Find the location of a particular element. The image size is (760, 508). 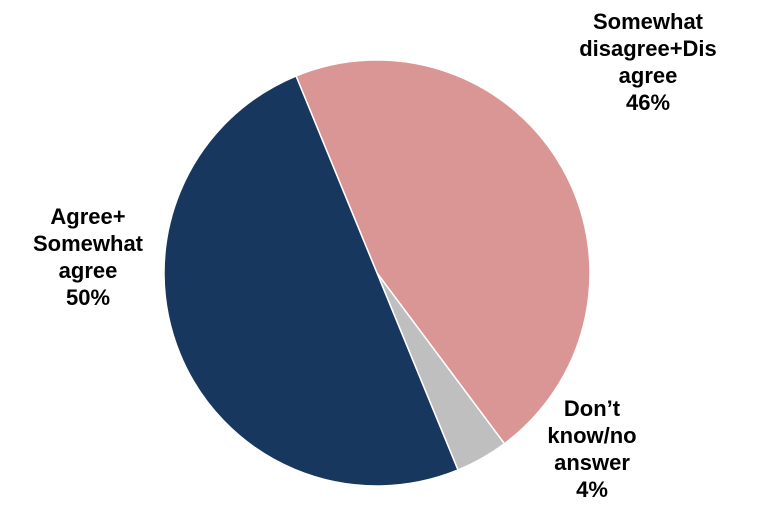

pie-label-agree: Agree+ Somewhat agree 50% is located at coordinates (88, 257).